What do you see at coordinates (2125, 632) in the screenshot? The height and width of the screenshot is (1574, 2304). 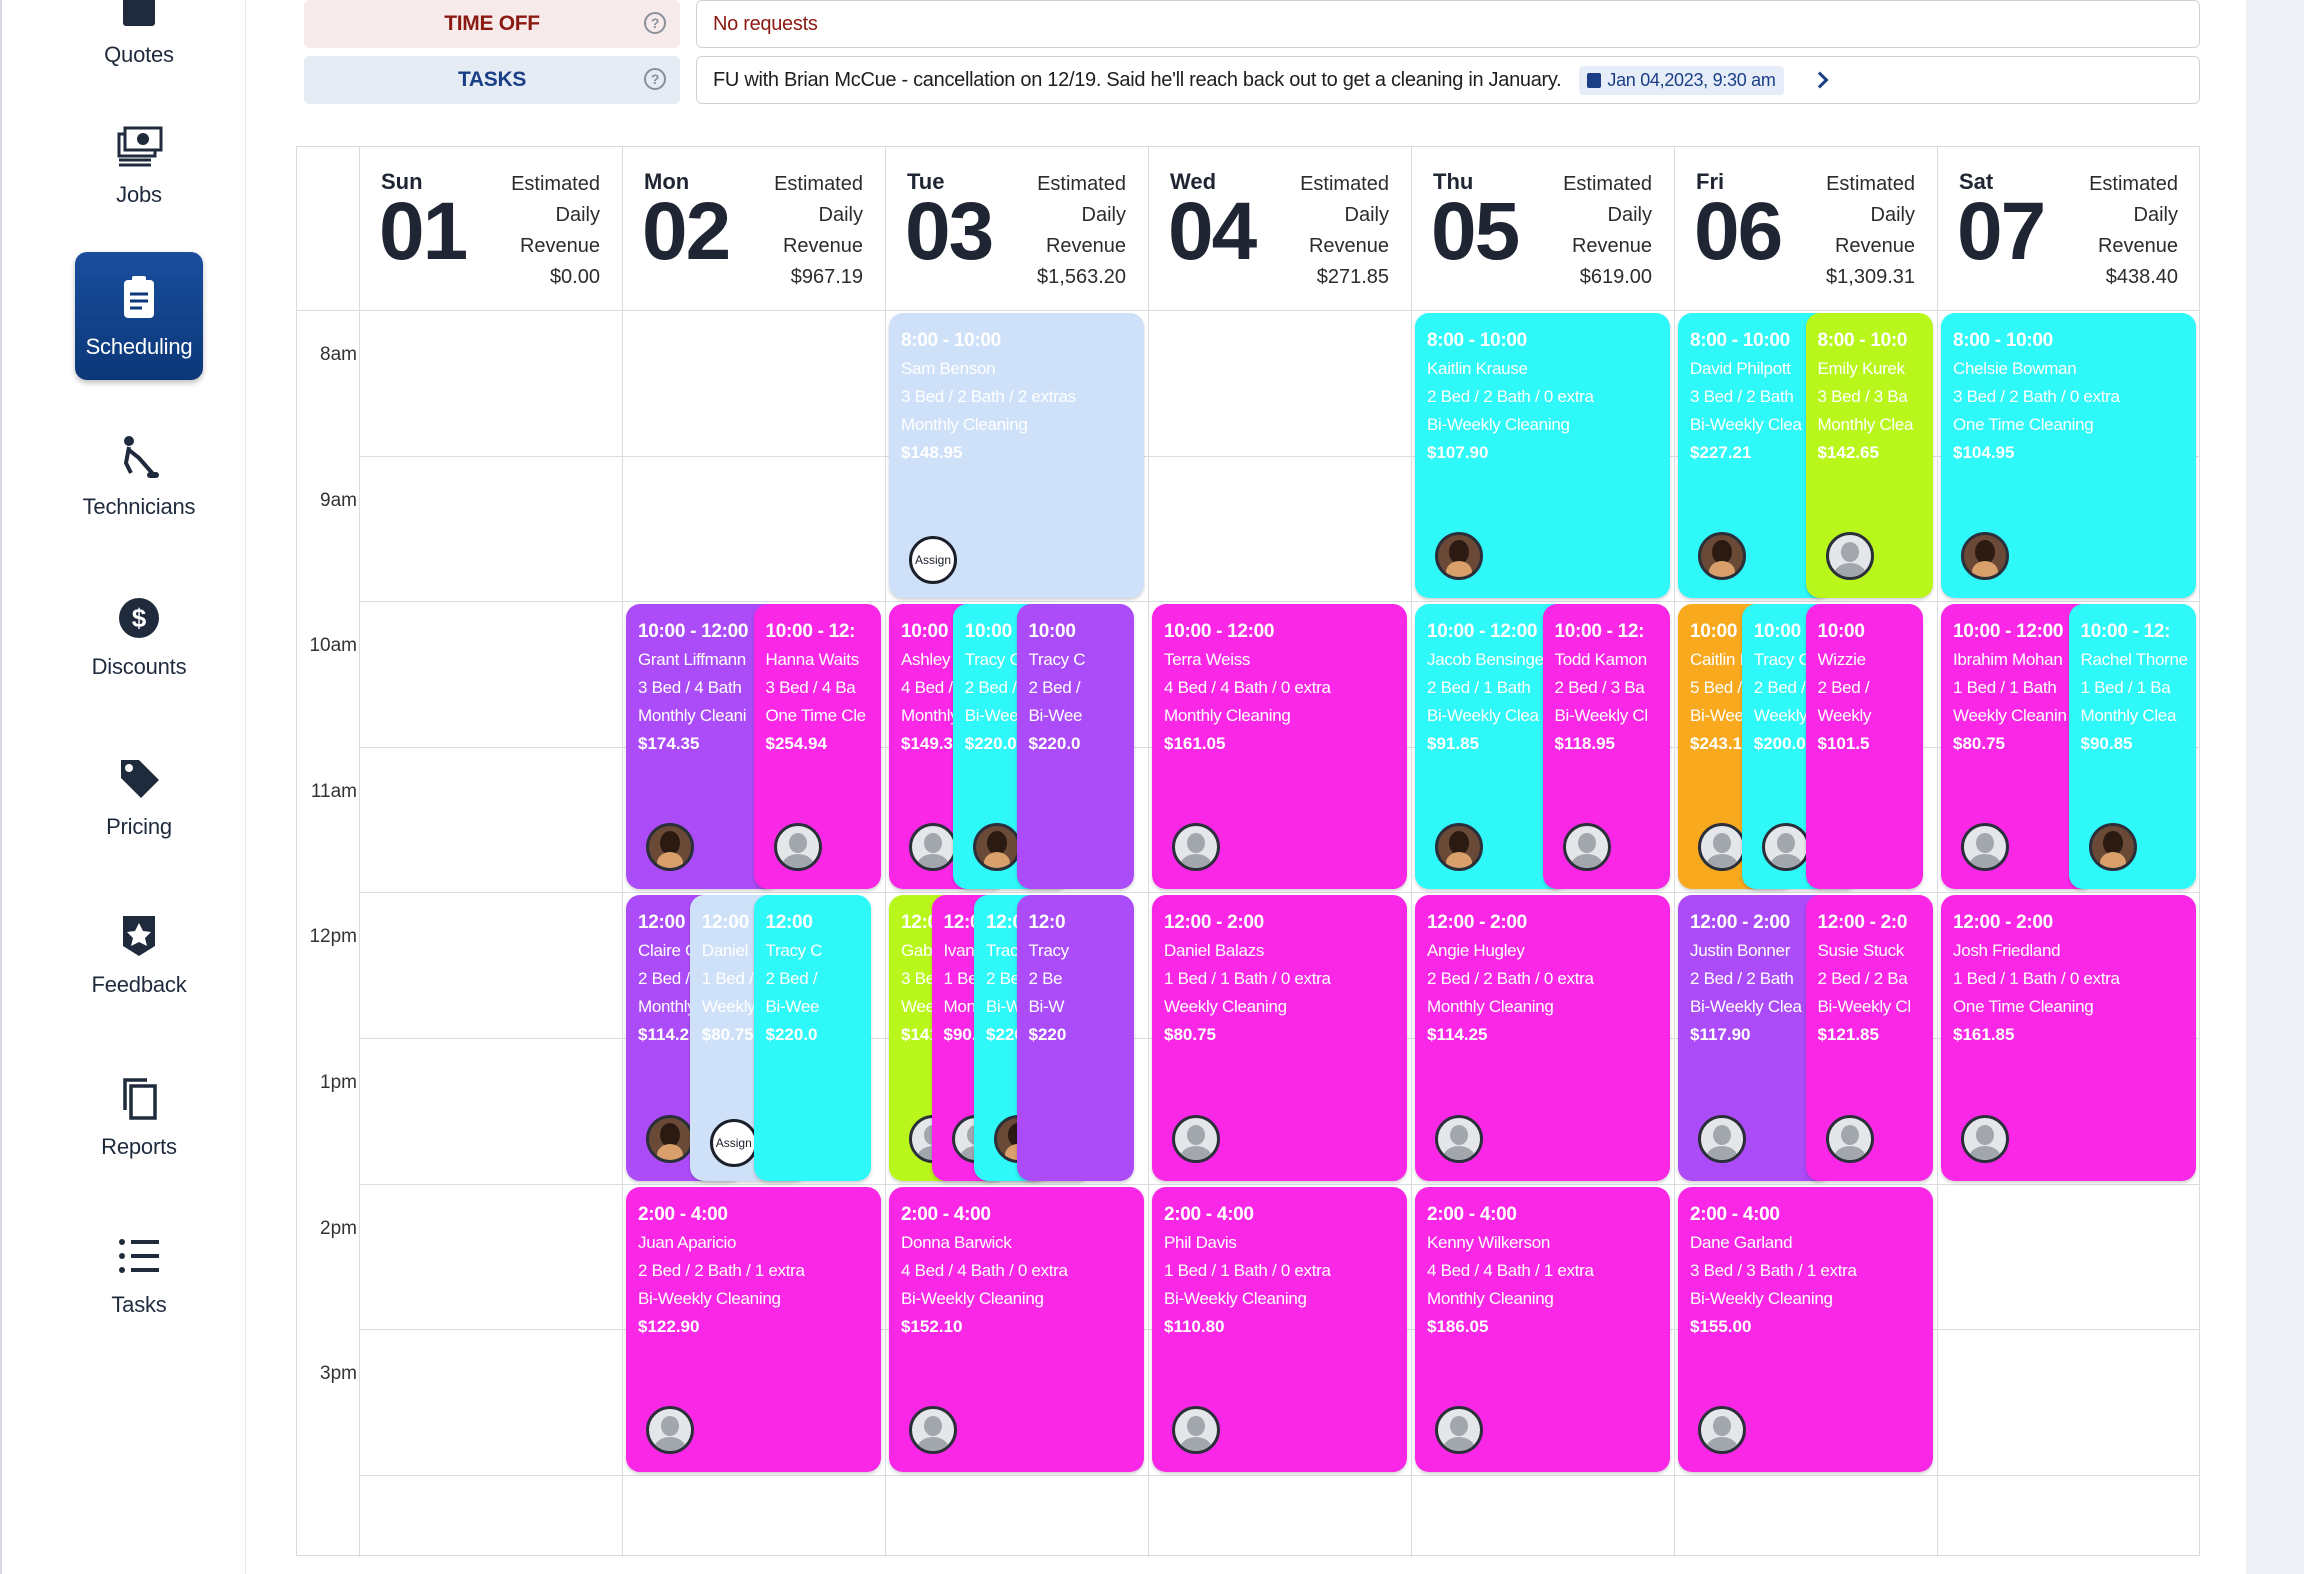 I see `appointment-time: 10:00 - 12:` at bounding box center [2125, 632].